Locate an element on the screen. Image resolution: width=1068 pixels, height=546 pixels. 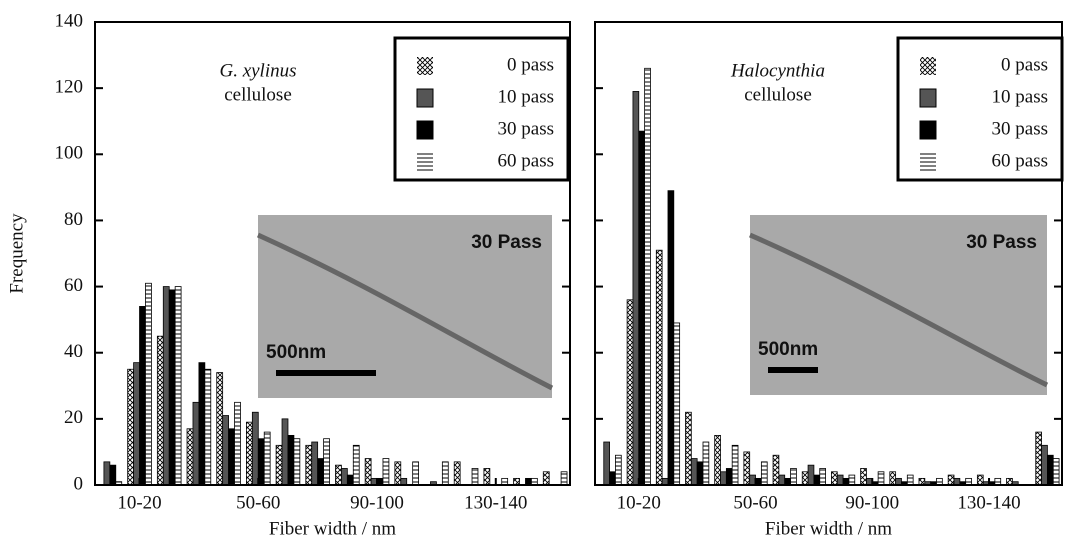
inset-label: 30 Pass is located at coordinates (1001, 242).